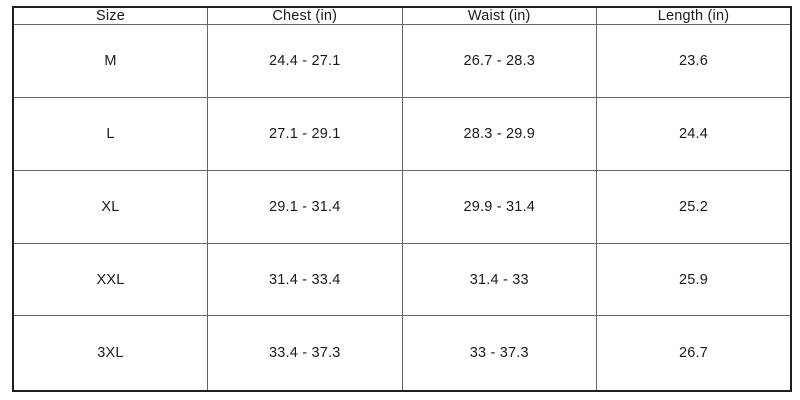 The width and height of the screenshot is (800, 400). I want to click on waist-cell: 29.9 - 31.4, so click(499, 206).